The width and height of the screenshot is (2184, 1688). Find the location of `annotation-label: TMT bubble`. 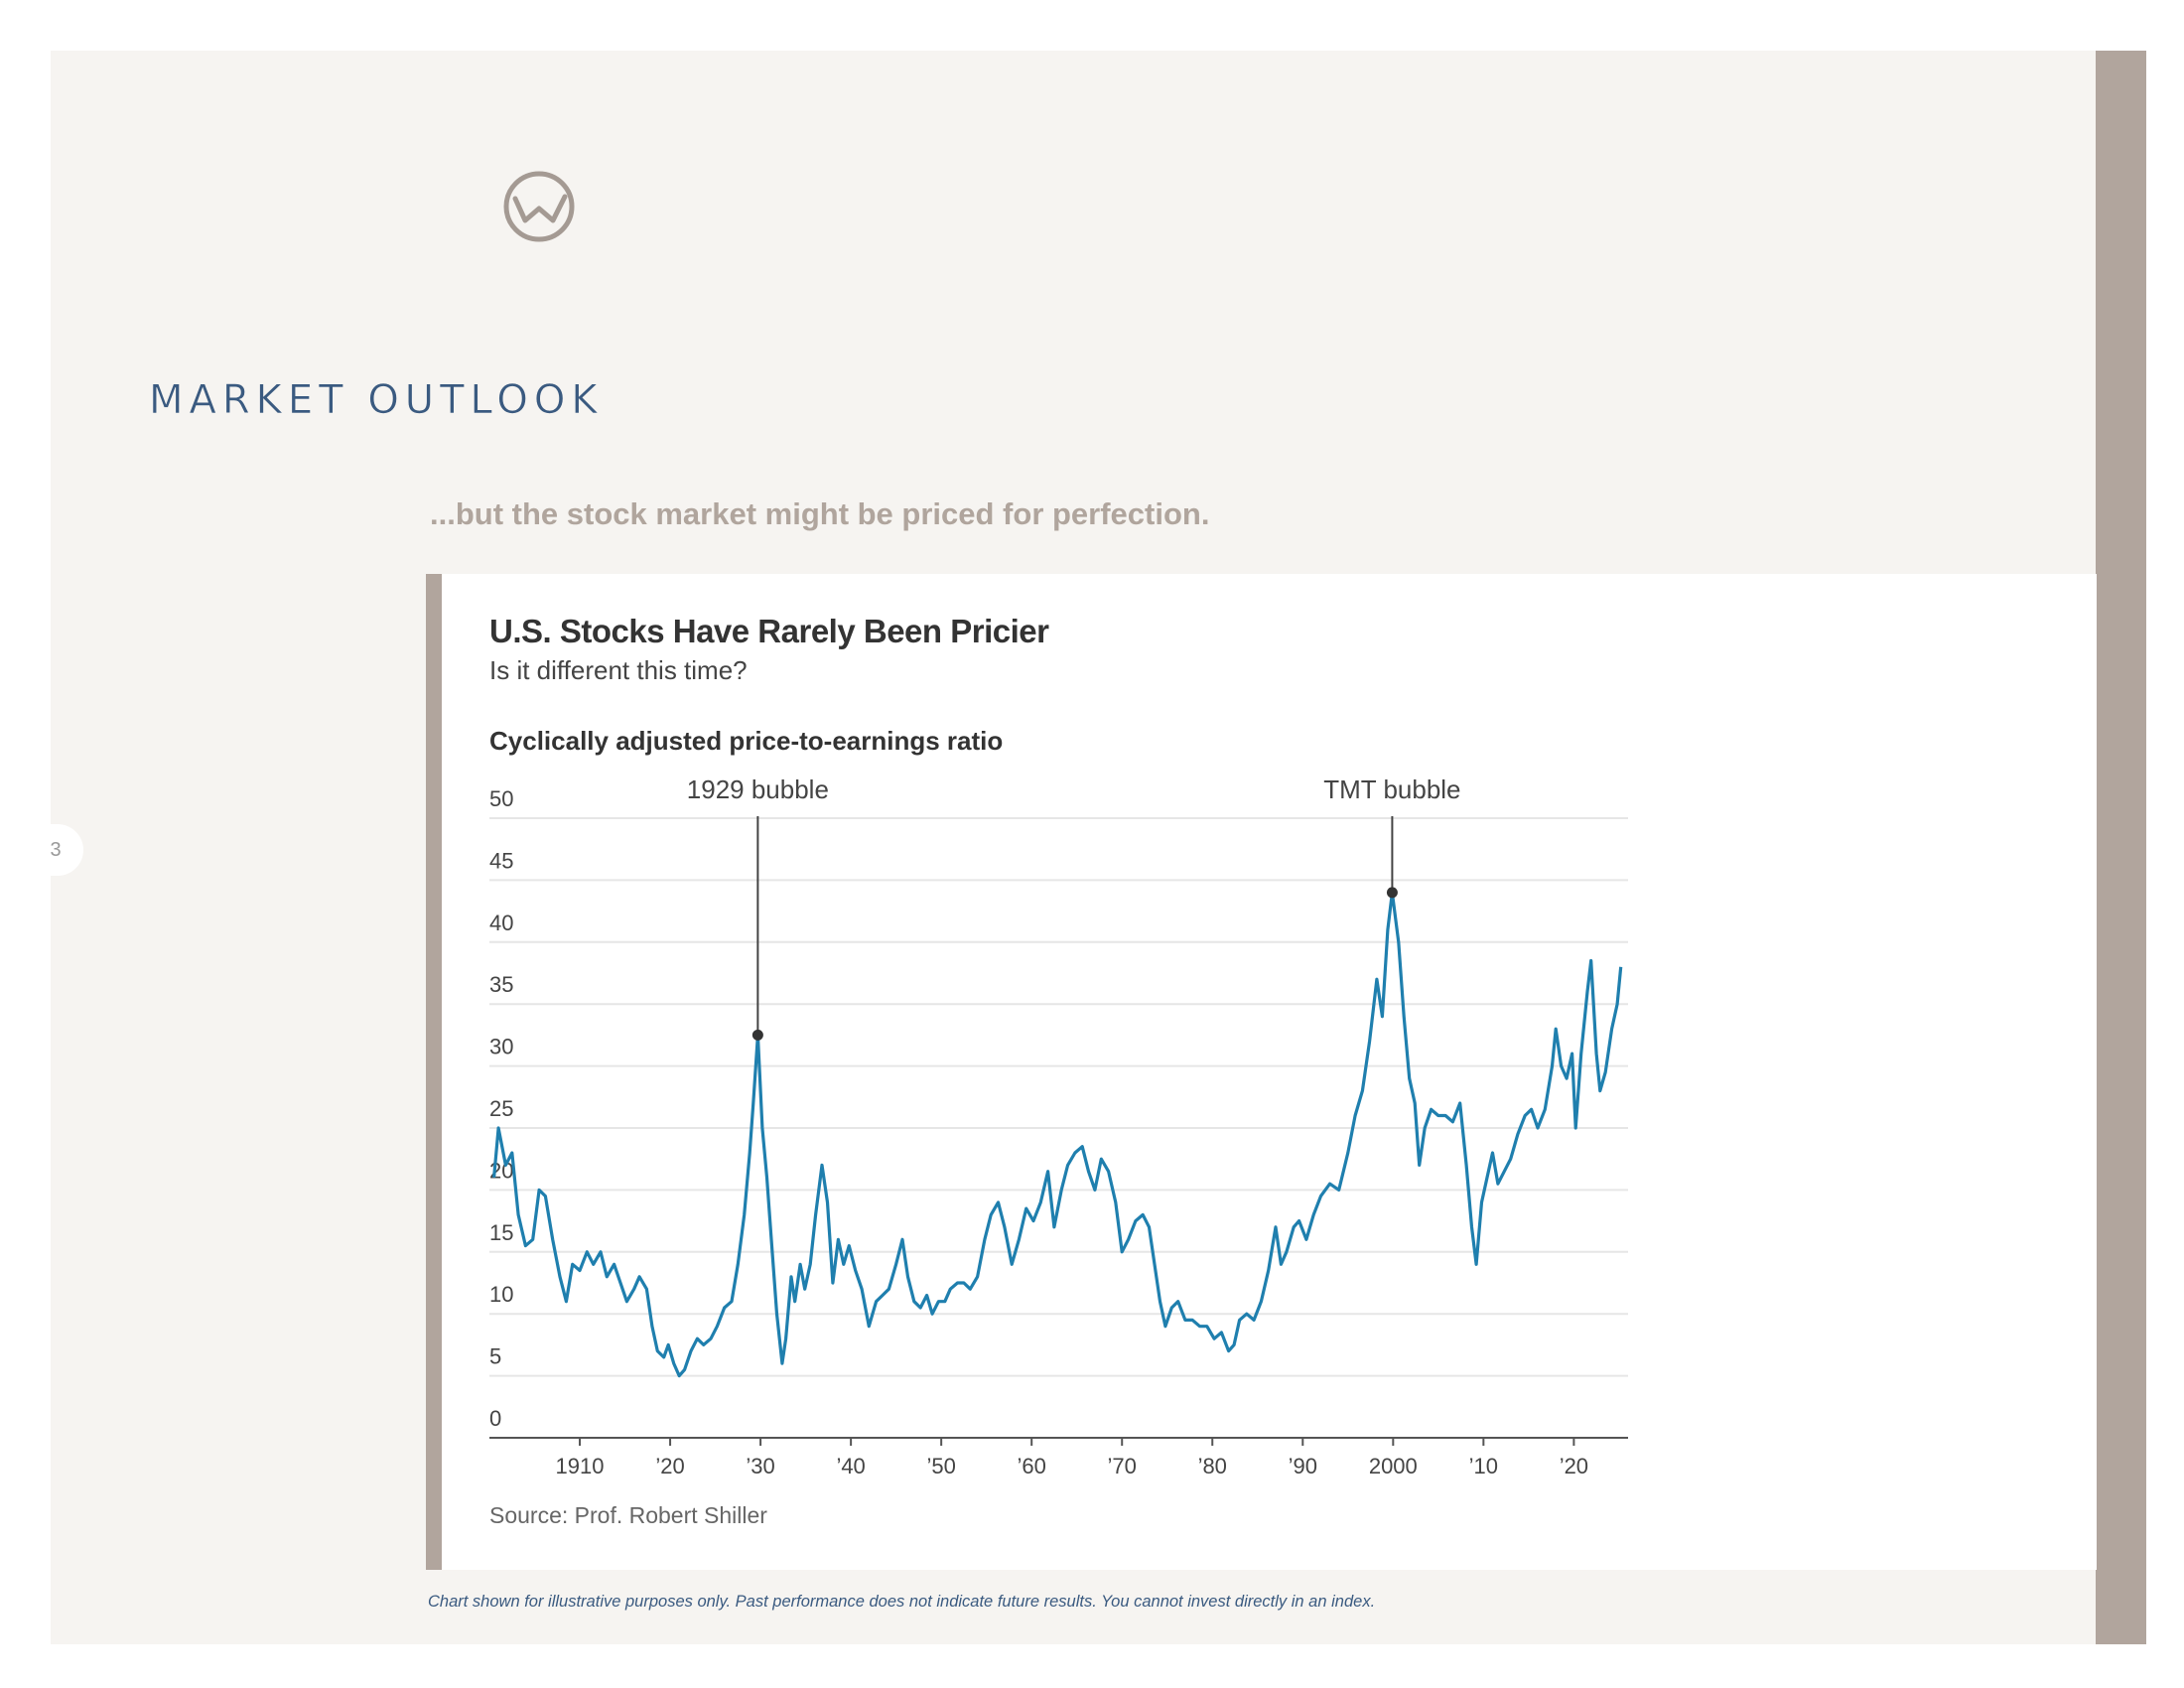

annotation-label: TMT bubble is located at coordinates (1391, 789).